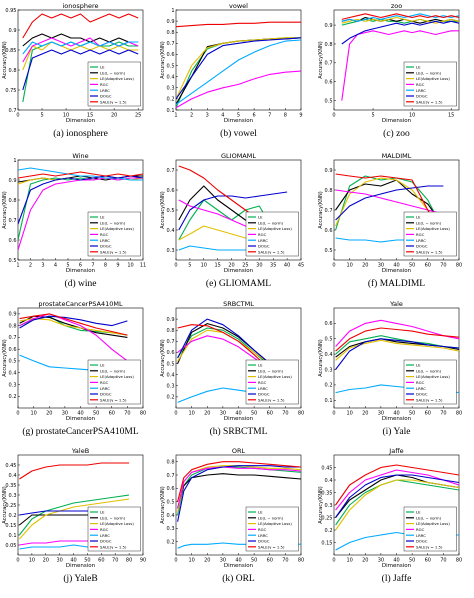 This screenshot has width=474, height=598. Describe the element at coordinates (80, 133) in the screenshot. I see `panel-caption: (a) ionosphere` at that location.